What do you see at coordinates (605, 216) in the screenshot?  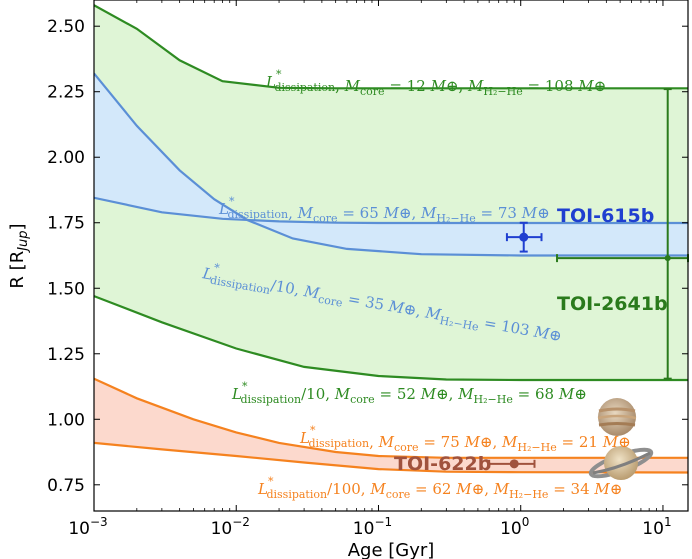 I see `label-toi-615b: TOI-615b` at bounding box center [605, 216].